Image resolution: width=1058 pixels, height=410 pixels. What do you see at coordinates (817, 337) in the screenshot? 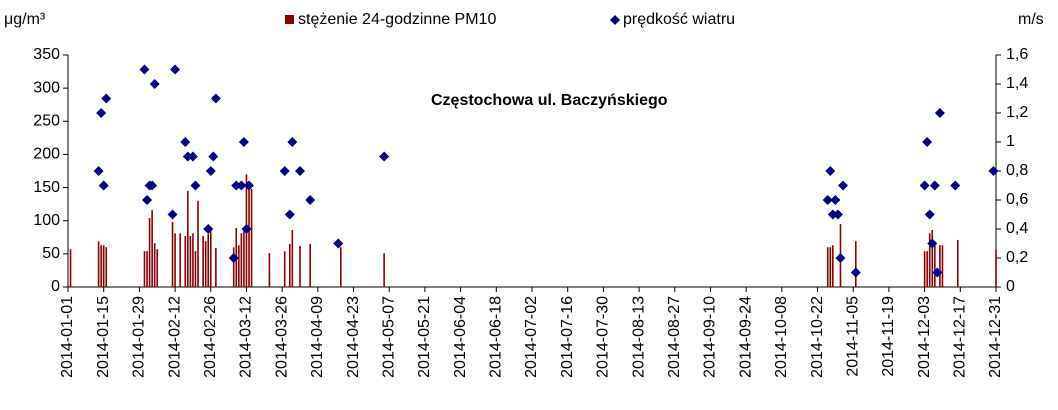
I see `x-tick-label: 2014-10-22` at bounding box center [817, 337].